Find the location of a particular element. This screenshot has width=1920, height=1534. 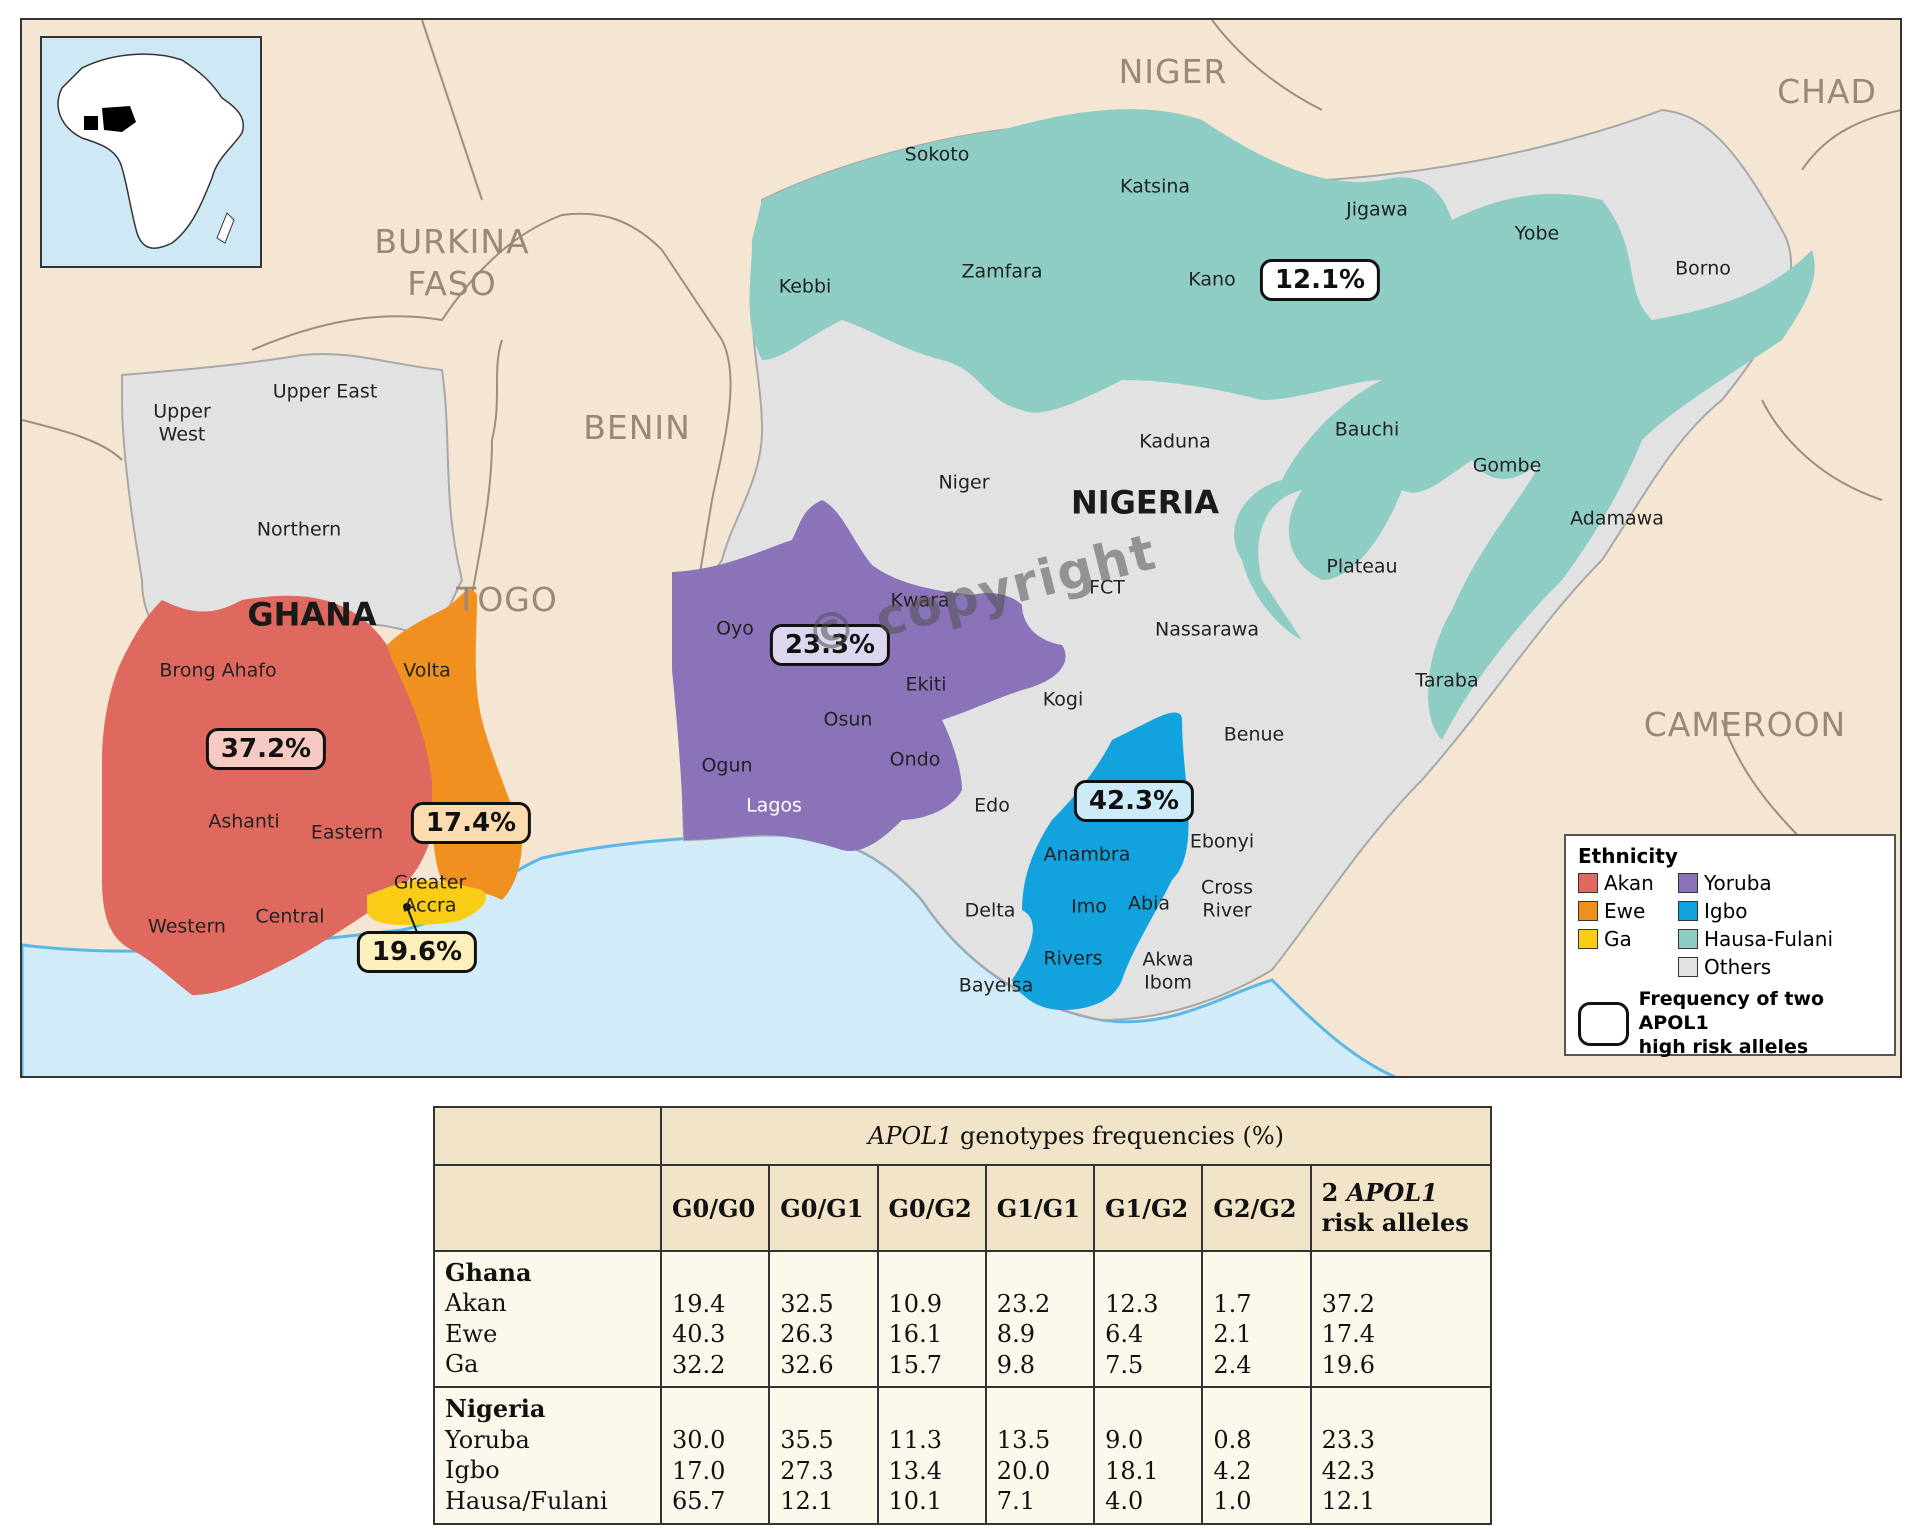

value-cell: 10.9 16.1 15.7 is located at coordinates (931, 1319).